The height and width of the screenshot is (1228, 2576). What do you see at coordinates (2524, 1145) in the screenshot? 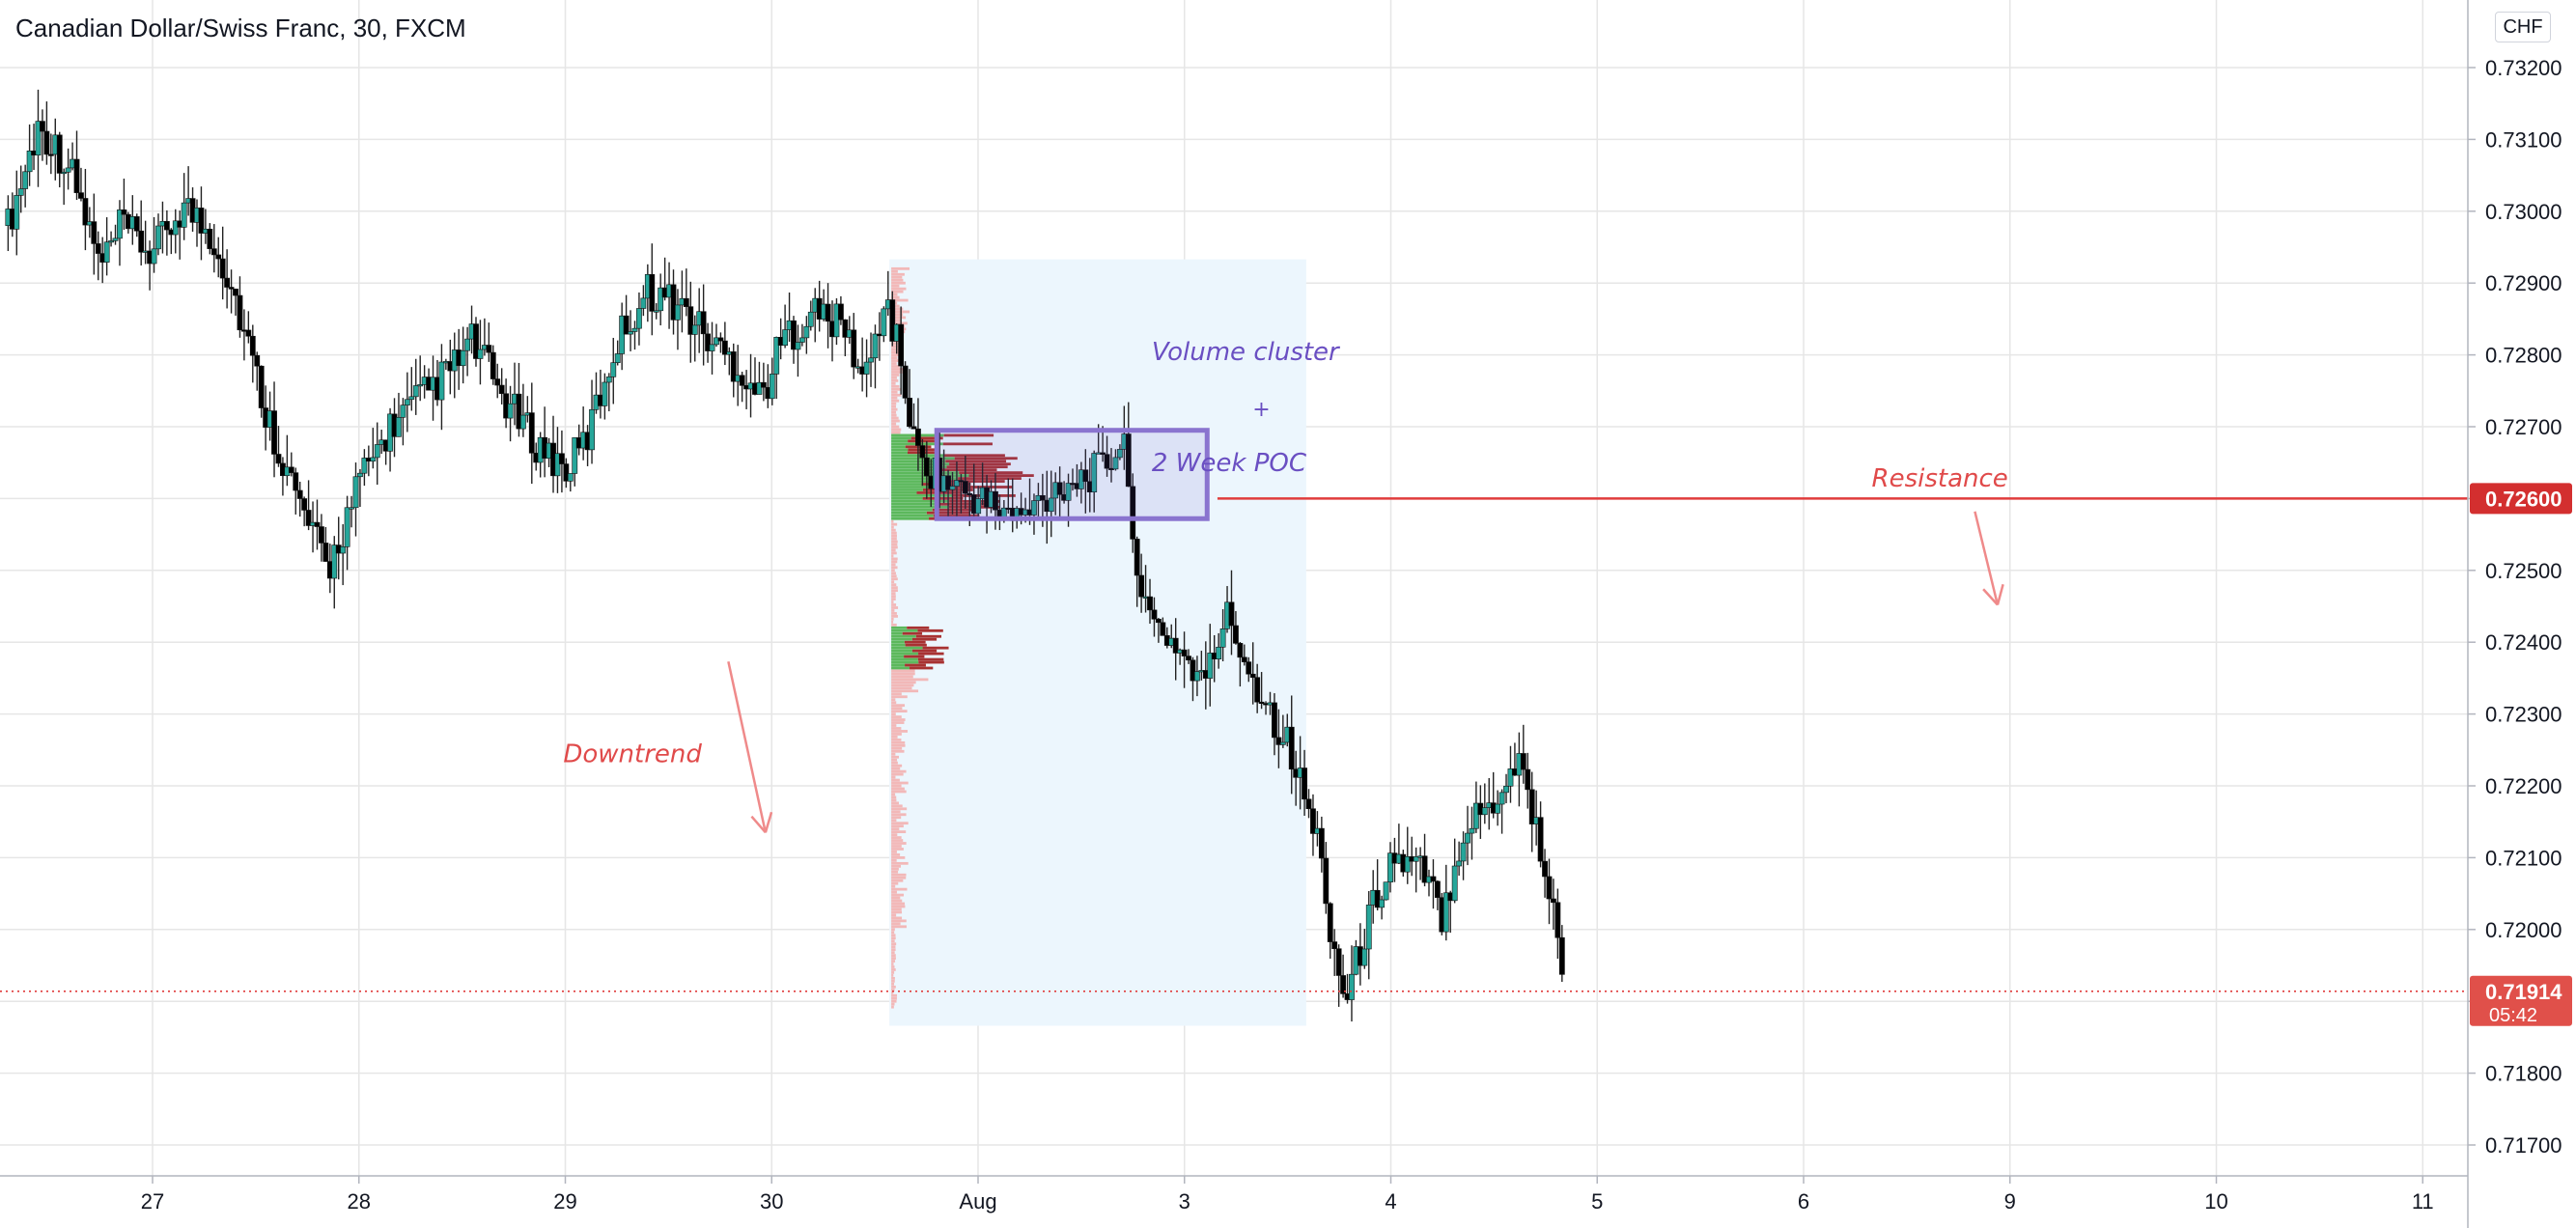
I see `y-tick-label: 0.71700` at bounding box center [2524, 1145].